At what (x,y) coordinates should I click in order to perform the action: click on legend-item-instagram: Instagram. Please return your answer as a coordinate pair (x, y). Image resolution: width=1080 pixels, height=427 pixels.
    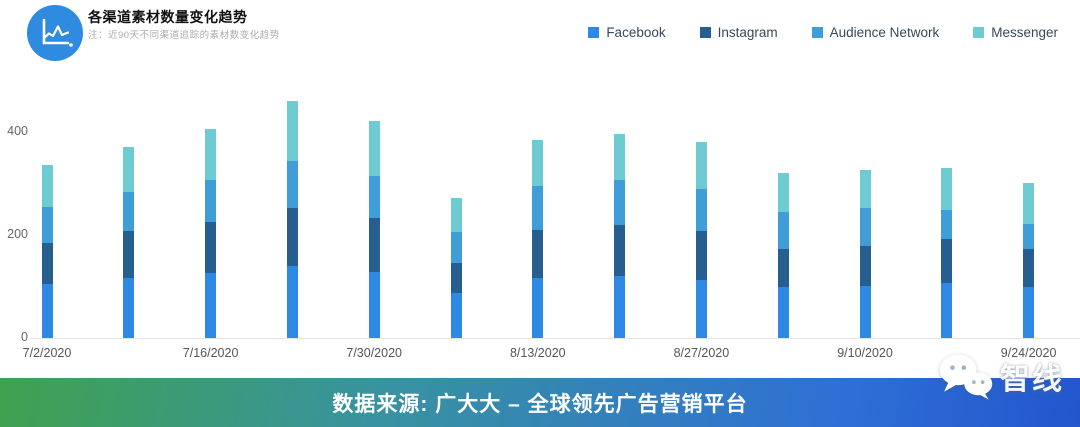
    Looking at the image, I should click on (738, 32).